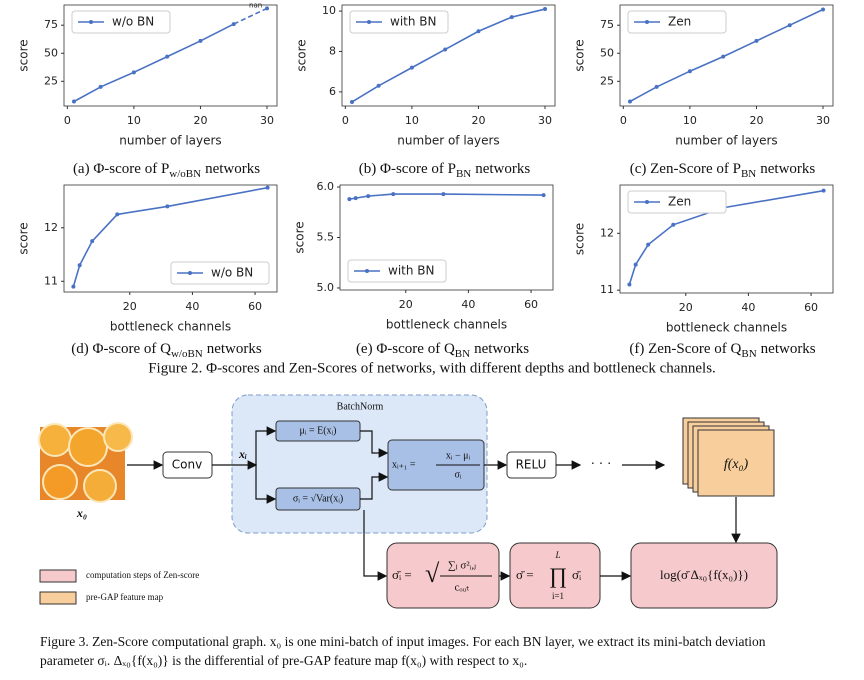  I want to click on y-tick-label: 5.5, so click(326, 237).